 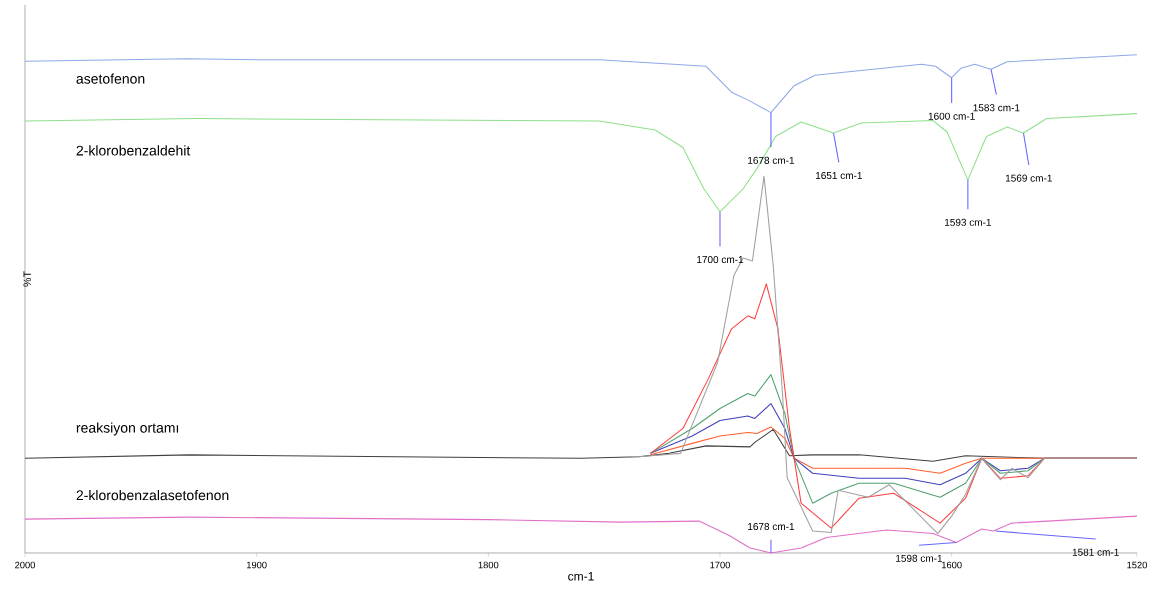 I want to click on x-tick-label: 1800, so click(x=488, y=565).